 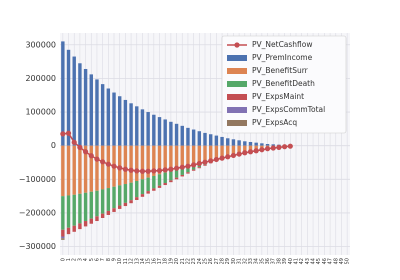 I want to click on x-tick-label: 24, so click(x=200, y=261).